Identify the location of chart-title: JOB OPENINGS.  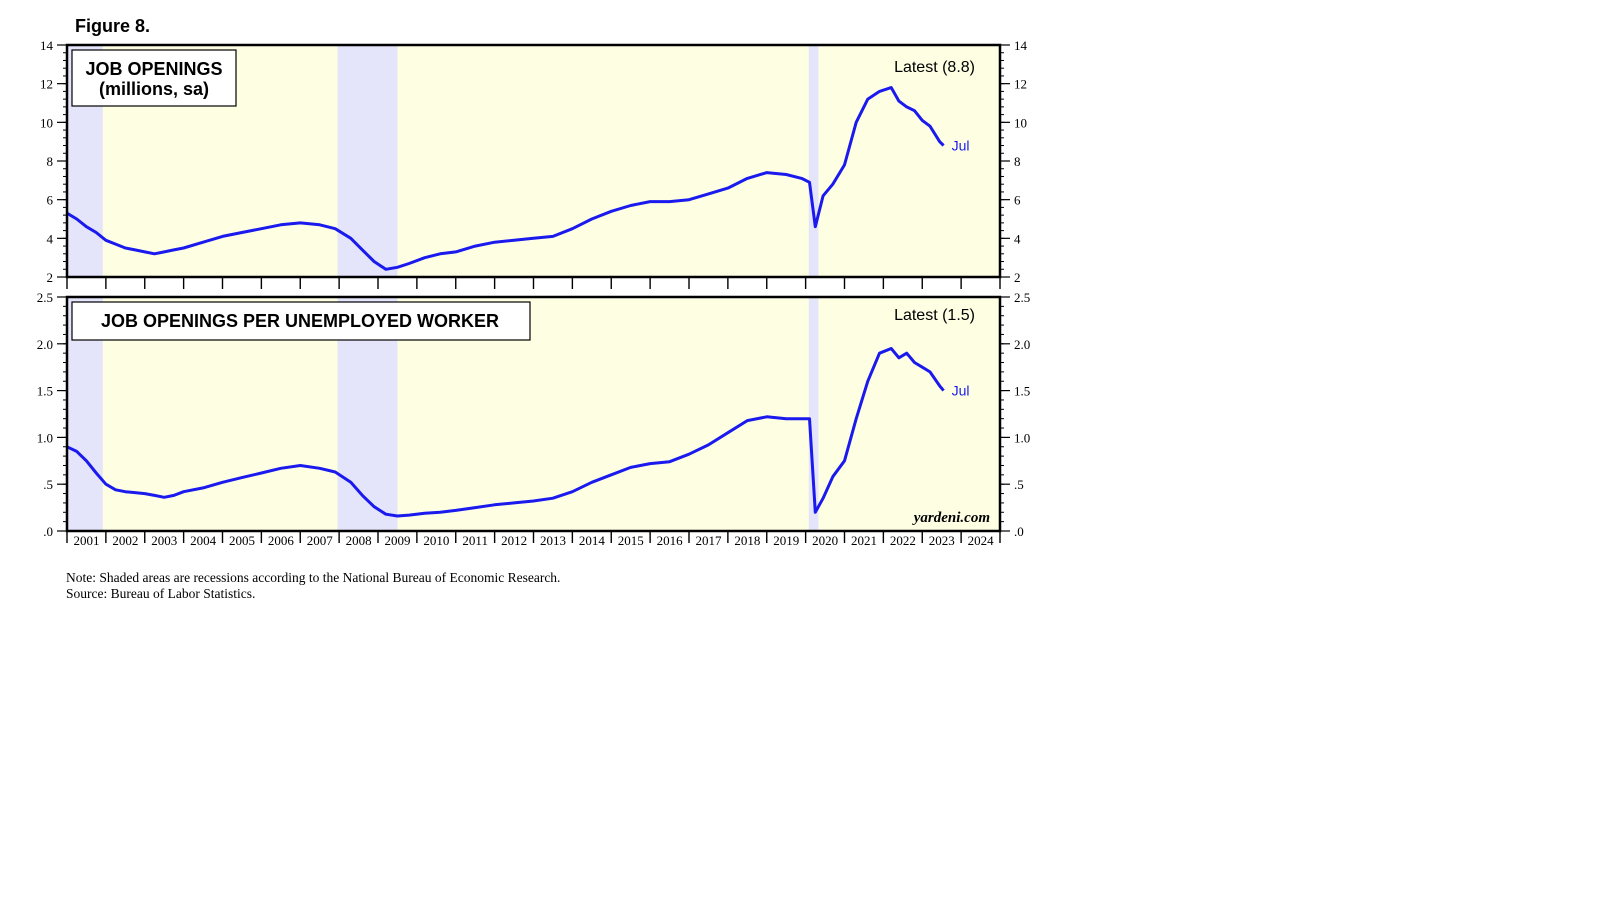
(153, 69).